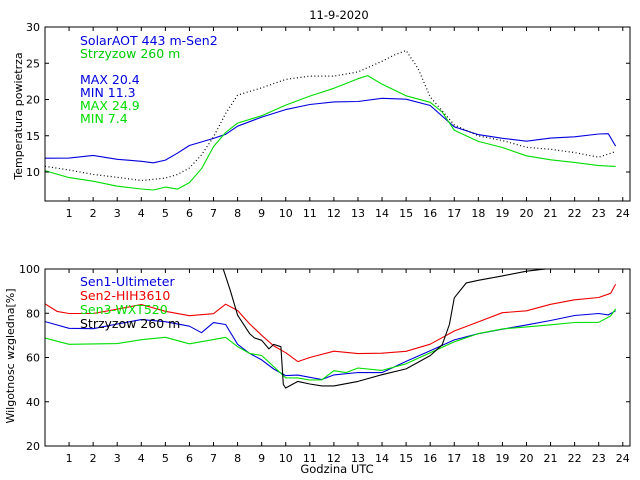 The height and width of the screenshot is (480, 640). I want to click on temp-x-tick-label: 21, so click(551, 213).